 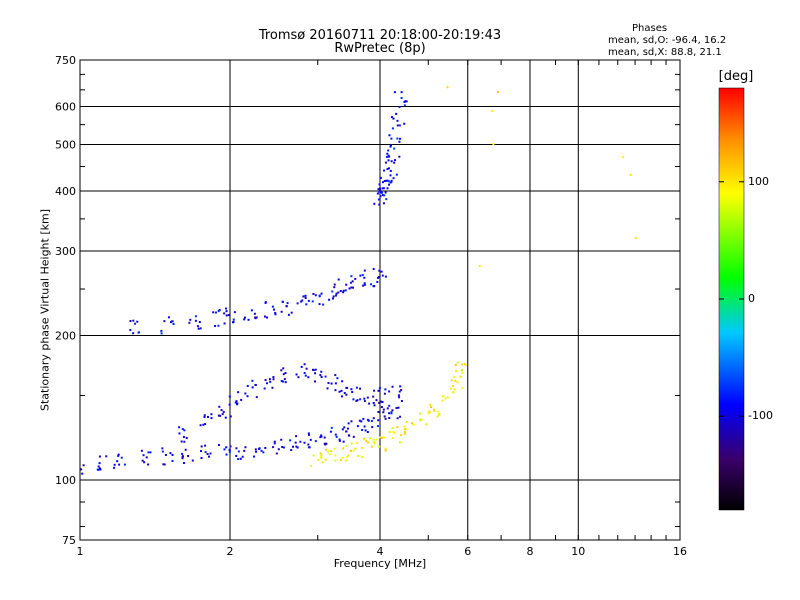 I want to click on chart-subtitle: RwPretec (8p), so click(x=380, y=48).